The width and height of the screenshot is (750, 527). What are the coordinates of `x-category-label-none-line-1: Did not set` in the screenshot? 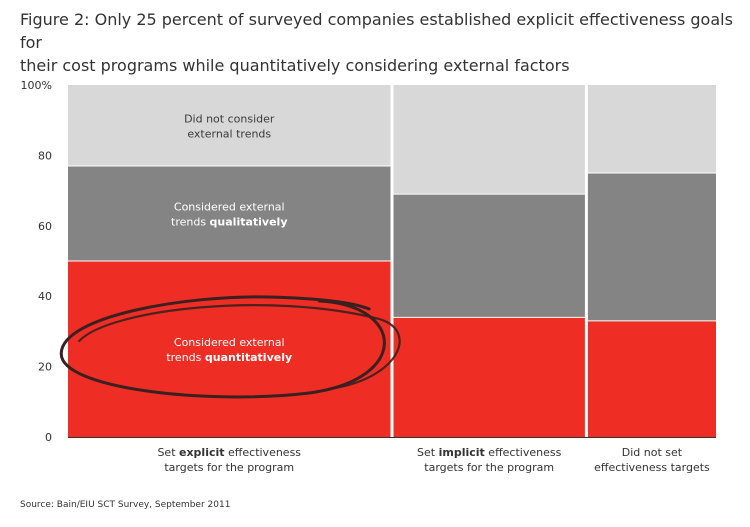 It's located at (652, 452).